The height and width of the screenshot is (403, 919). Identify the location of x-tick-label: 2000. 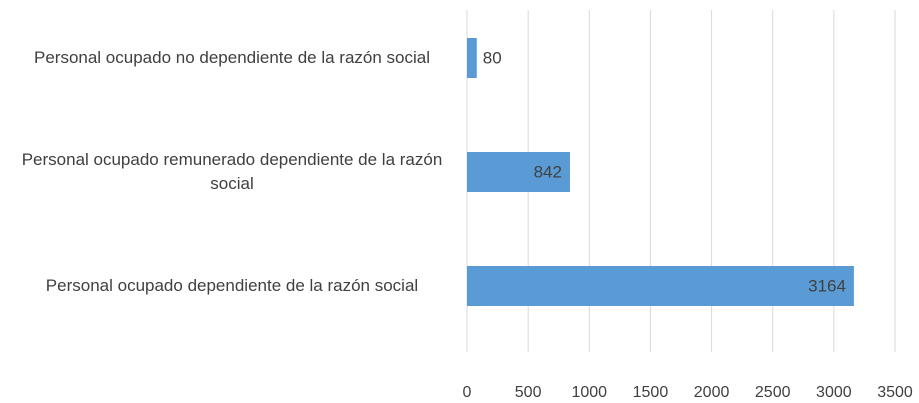
(712, 392).